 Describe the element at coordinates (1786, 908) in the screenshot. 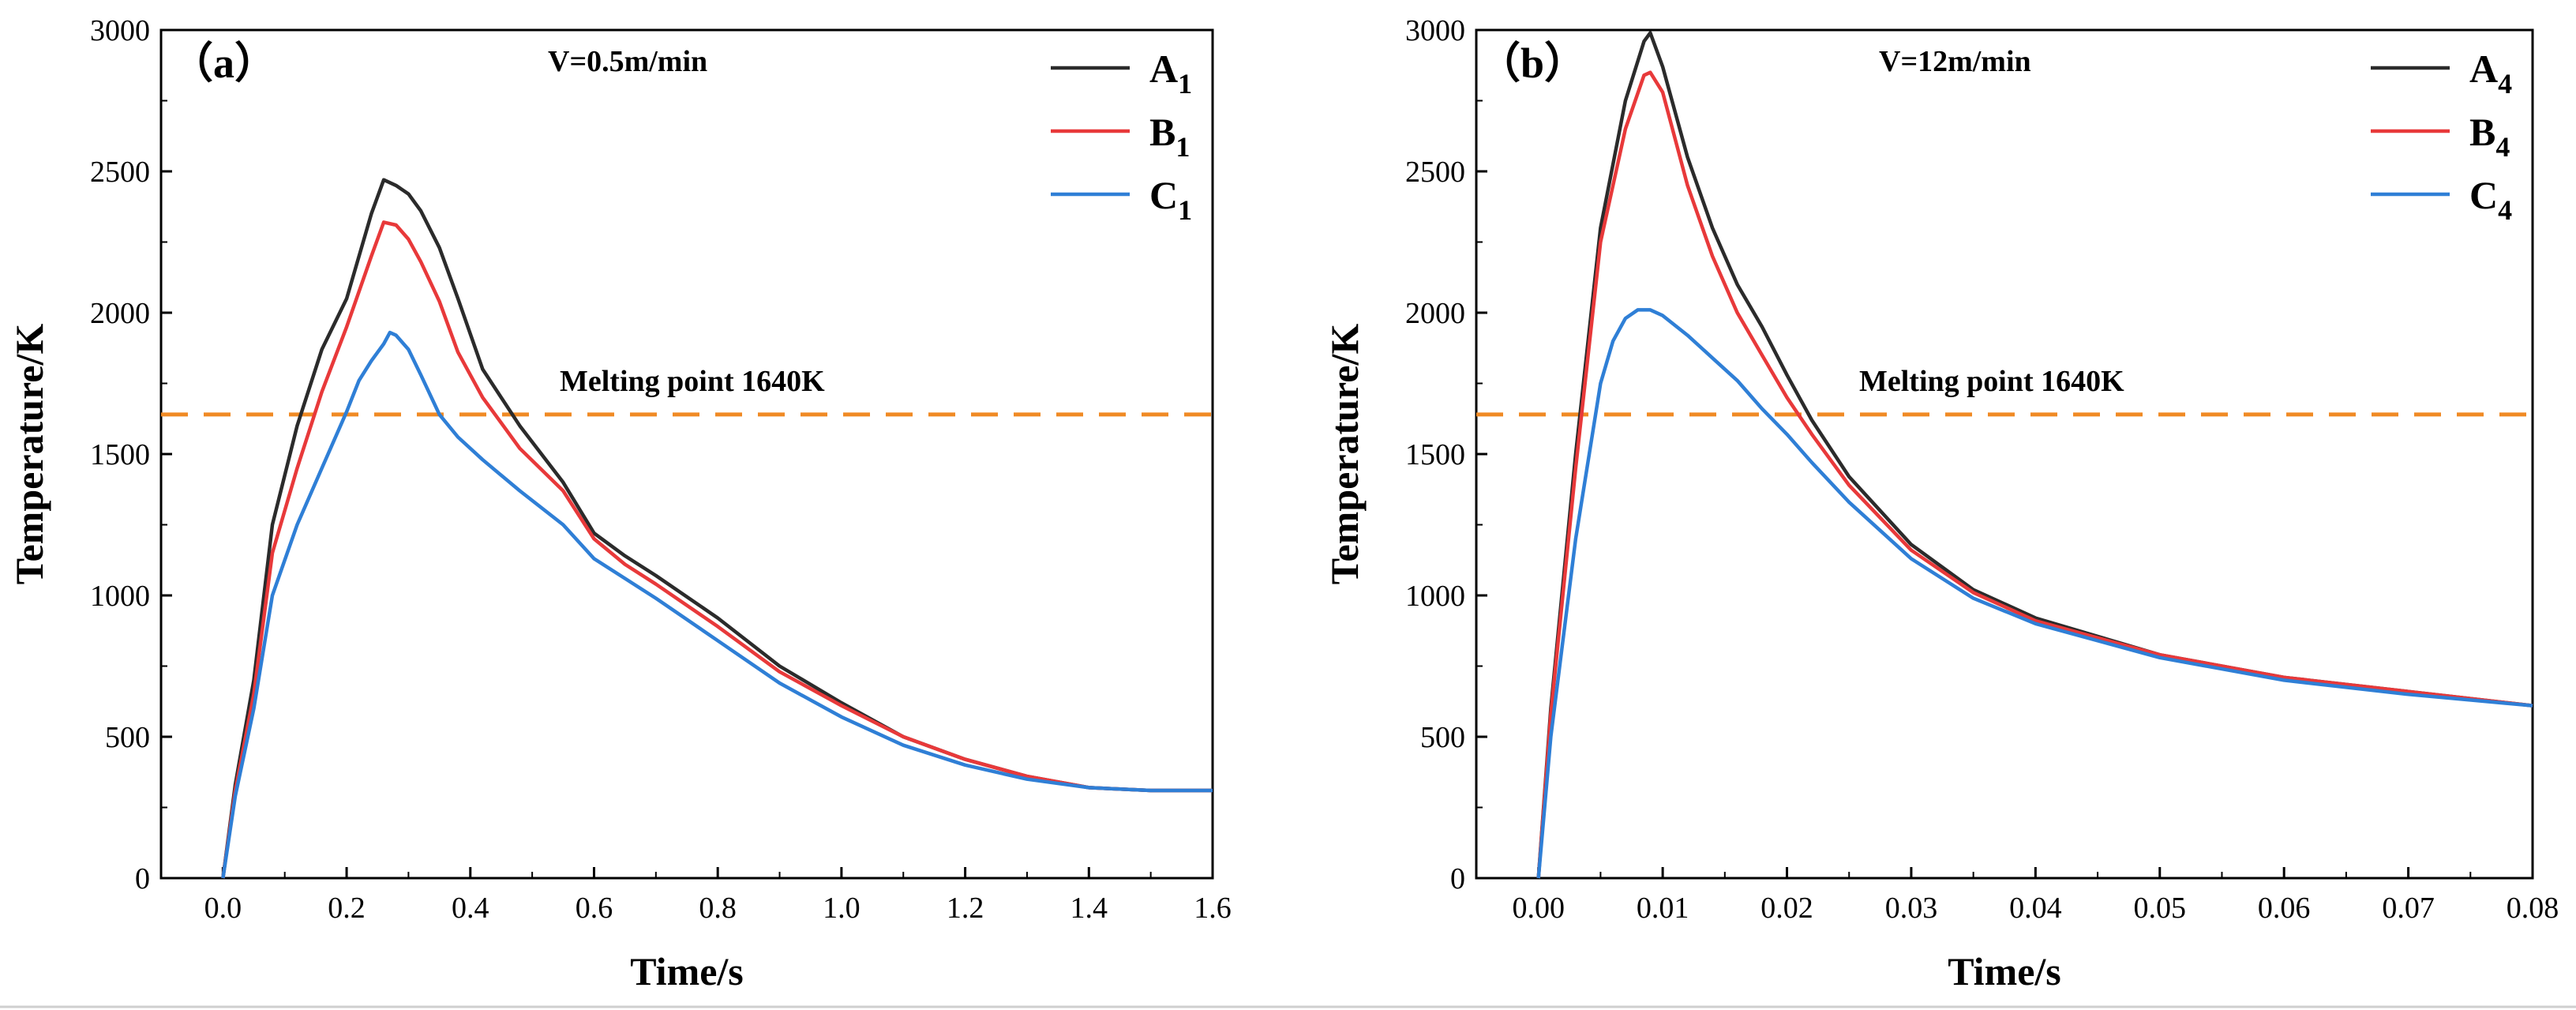

I see `x-tick-label: 0.02` at that location.